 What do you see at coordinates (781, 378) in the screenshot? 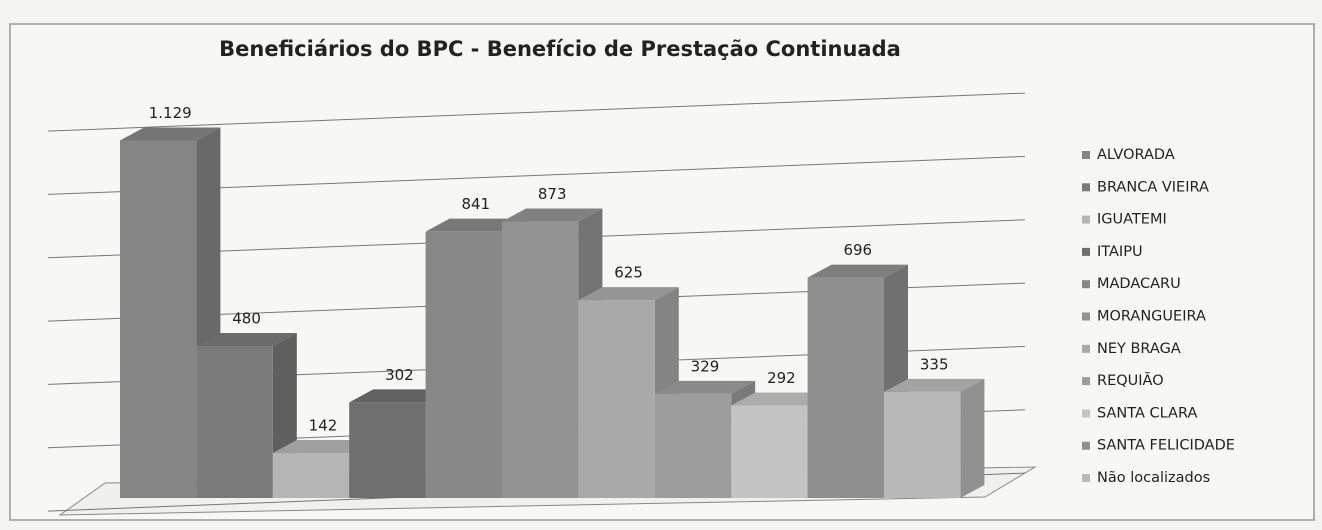
I see `value-label: 292` at bounding box center [781, 378].